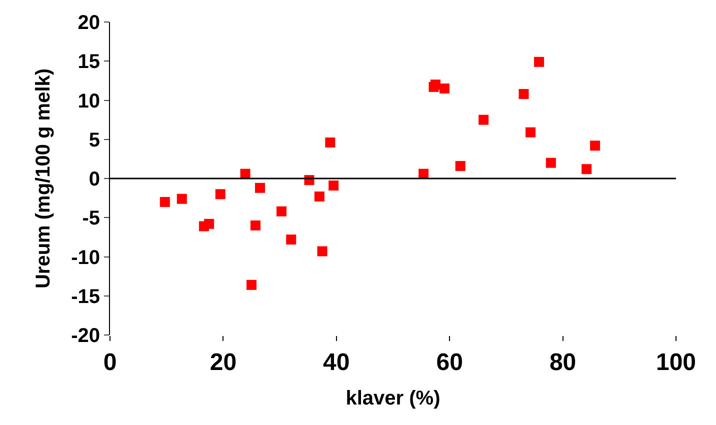 The height and width of the screenshot is (425, 716). What do you see at coordinates (676, 362) in the screenshot?
I see `x-tick-label: 100` at bounding box center [676, 362].